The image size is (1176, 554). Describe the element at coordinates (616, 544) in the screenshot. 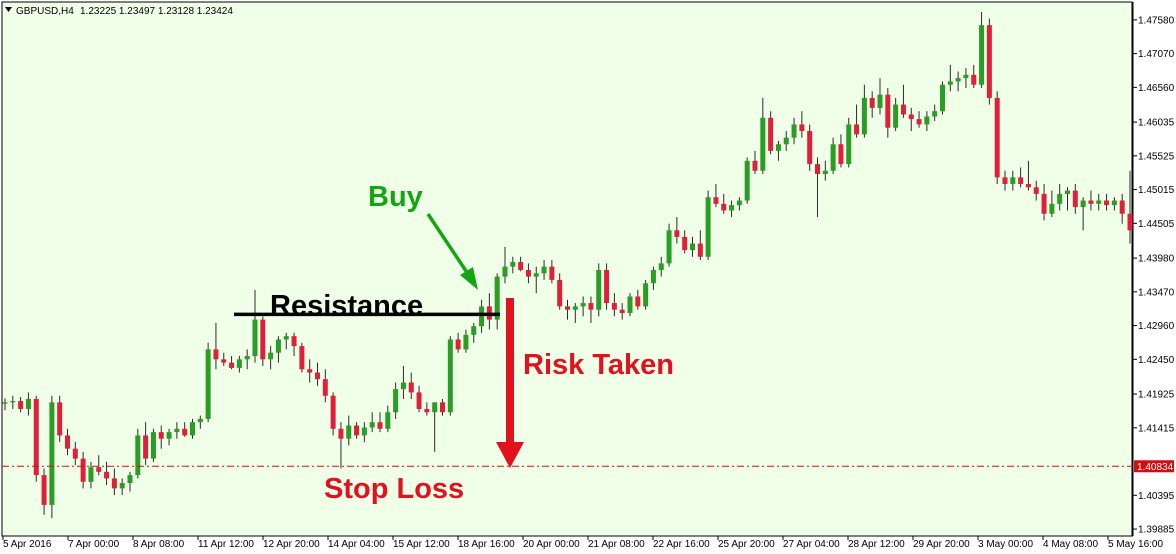

I see `time-tick-label: 21 Apr 08:00` at that location.